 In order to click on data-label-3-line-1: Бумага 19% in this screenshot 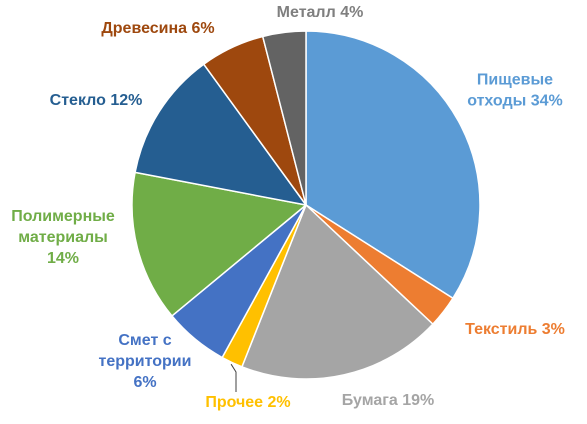, I will do `click(388, 400)`.